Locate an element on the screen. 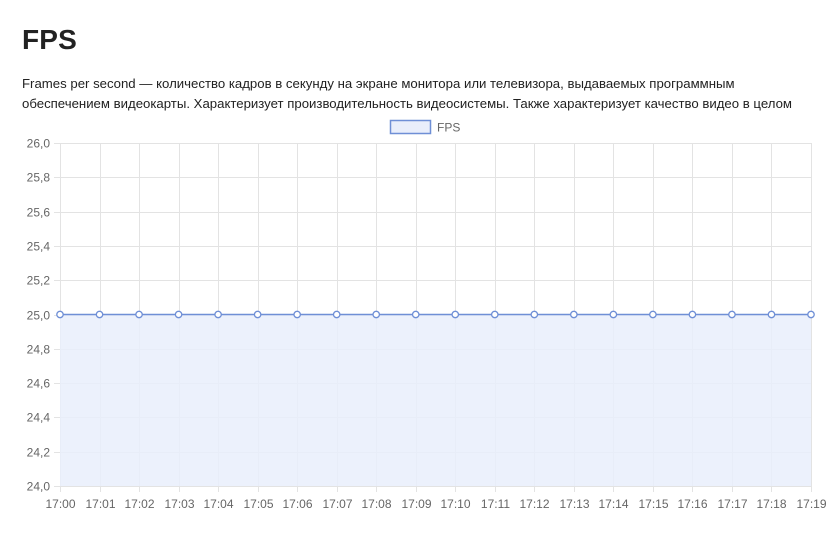  x-tick-label: 17:14 is located at coordinates (613, 504).